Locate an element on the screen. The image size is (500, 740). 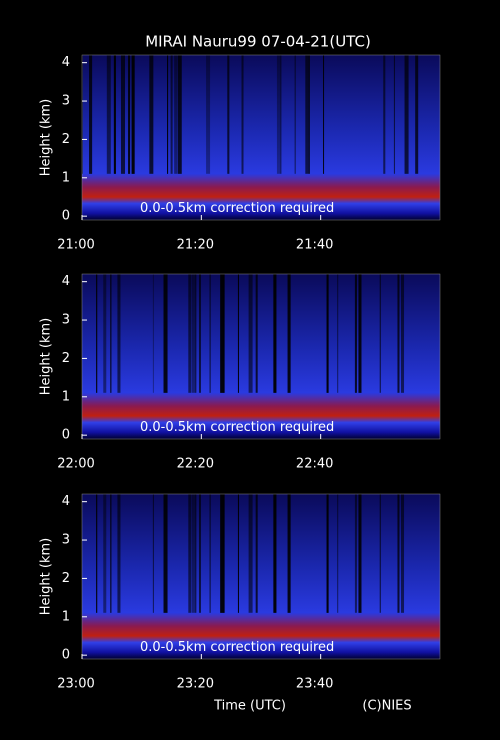
x-tick-label: 21:00 is located at coordinates (75, 245).